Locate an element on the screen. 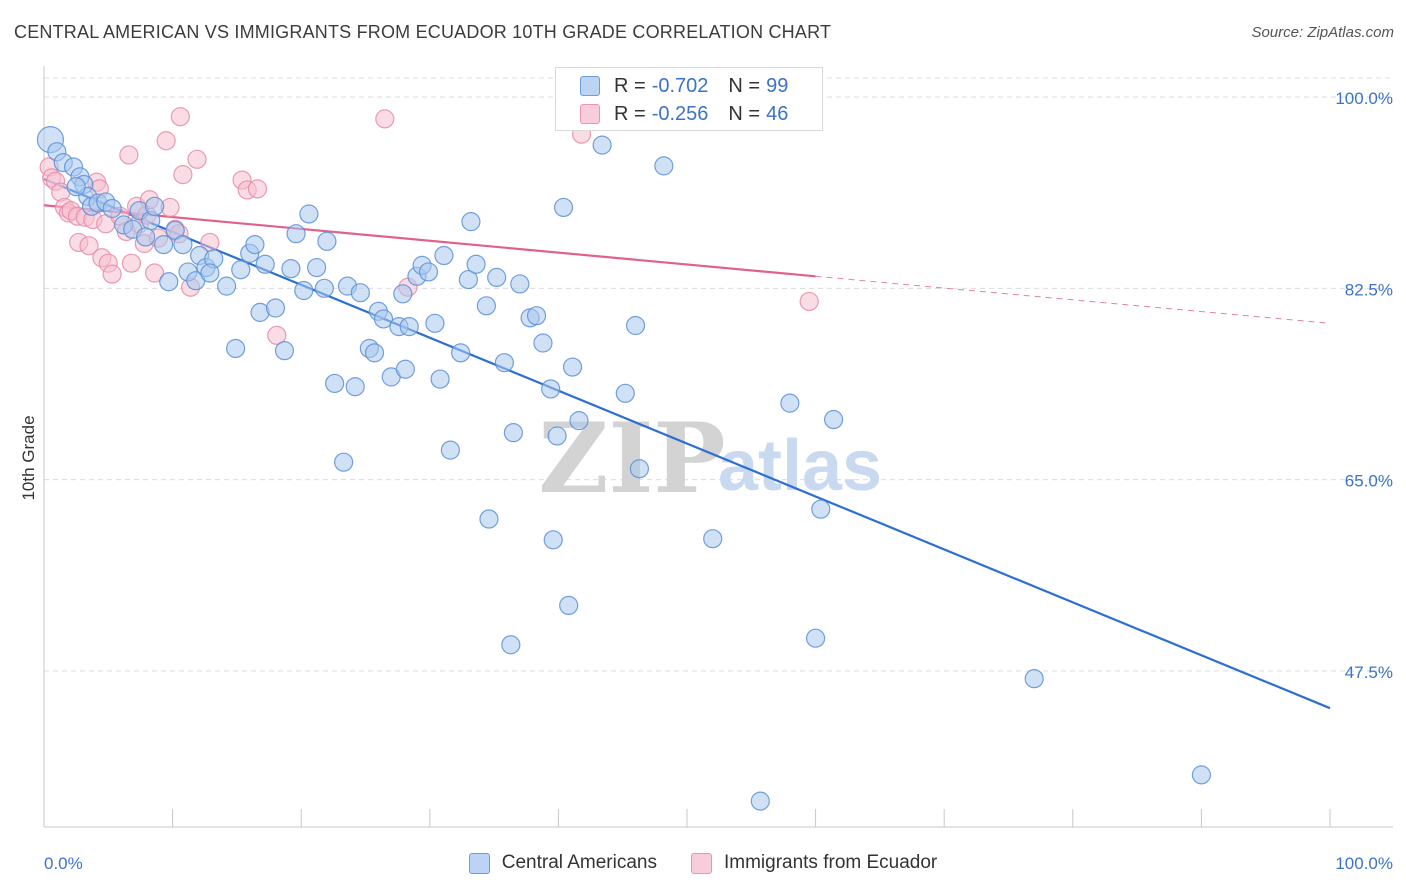 This screenshot has height=892, width=1406. legend-row-central-americans: R = -0.702 N = 99 is located at coordinates (687, 86).